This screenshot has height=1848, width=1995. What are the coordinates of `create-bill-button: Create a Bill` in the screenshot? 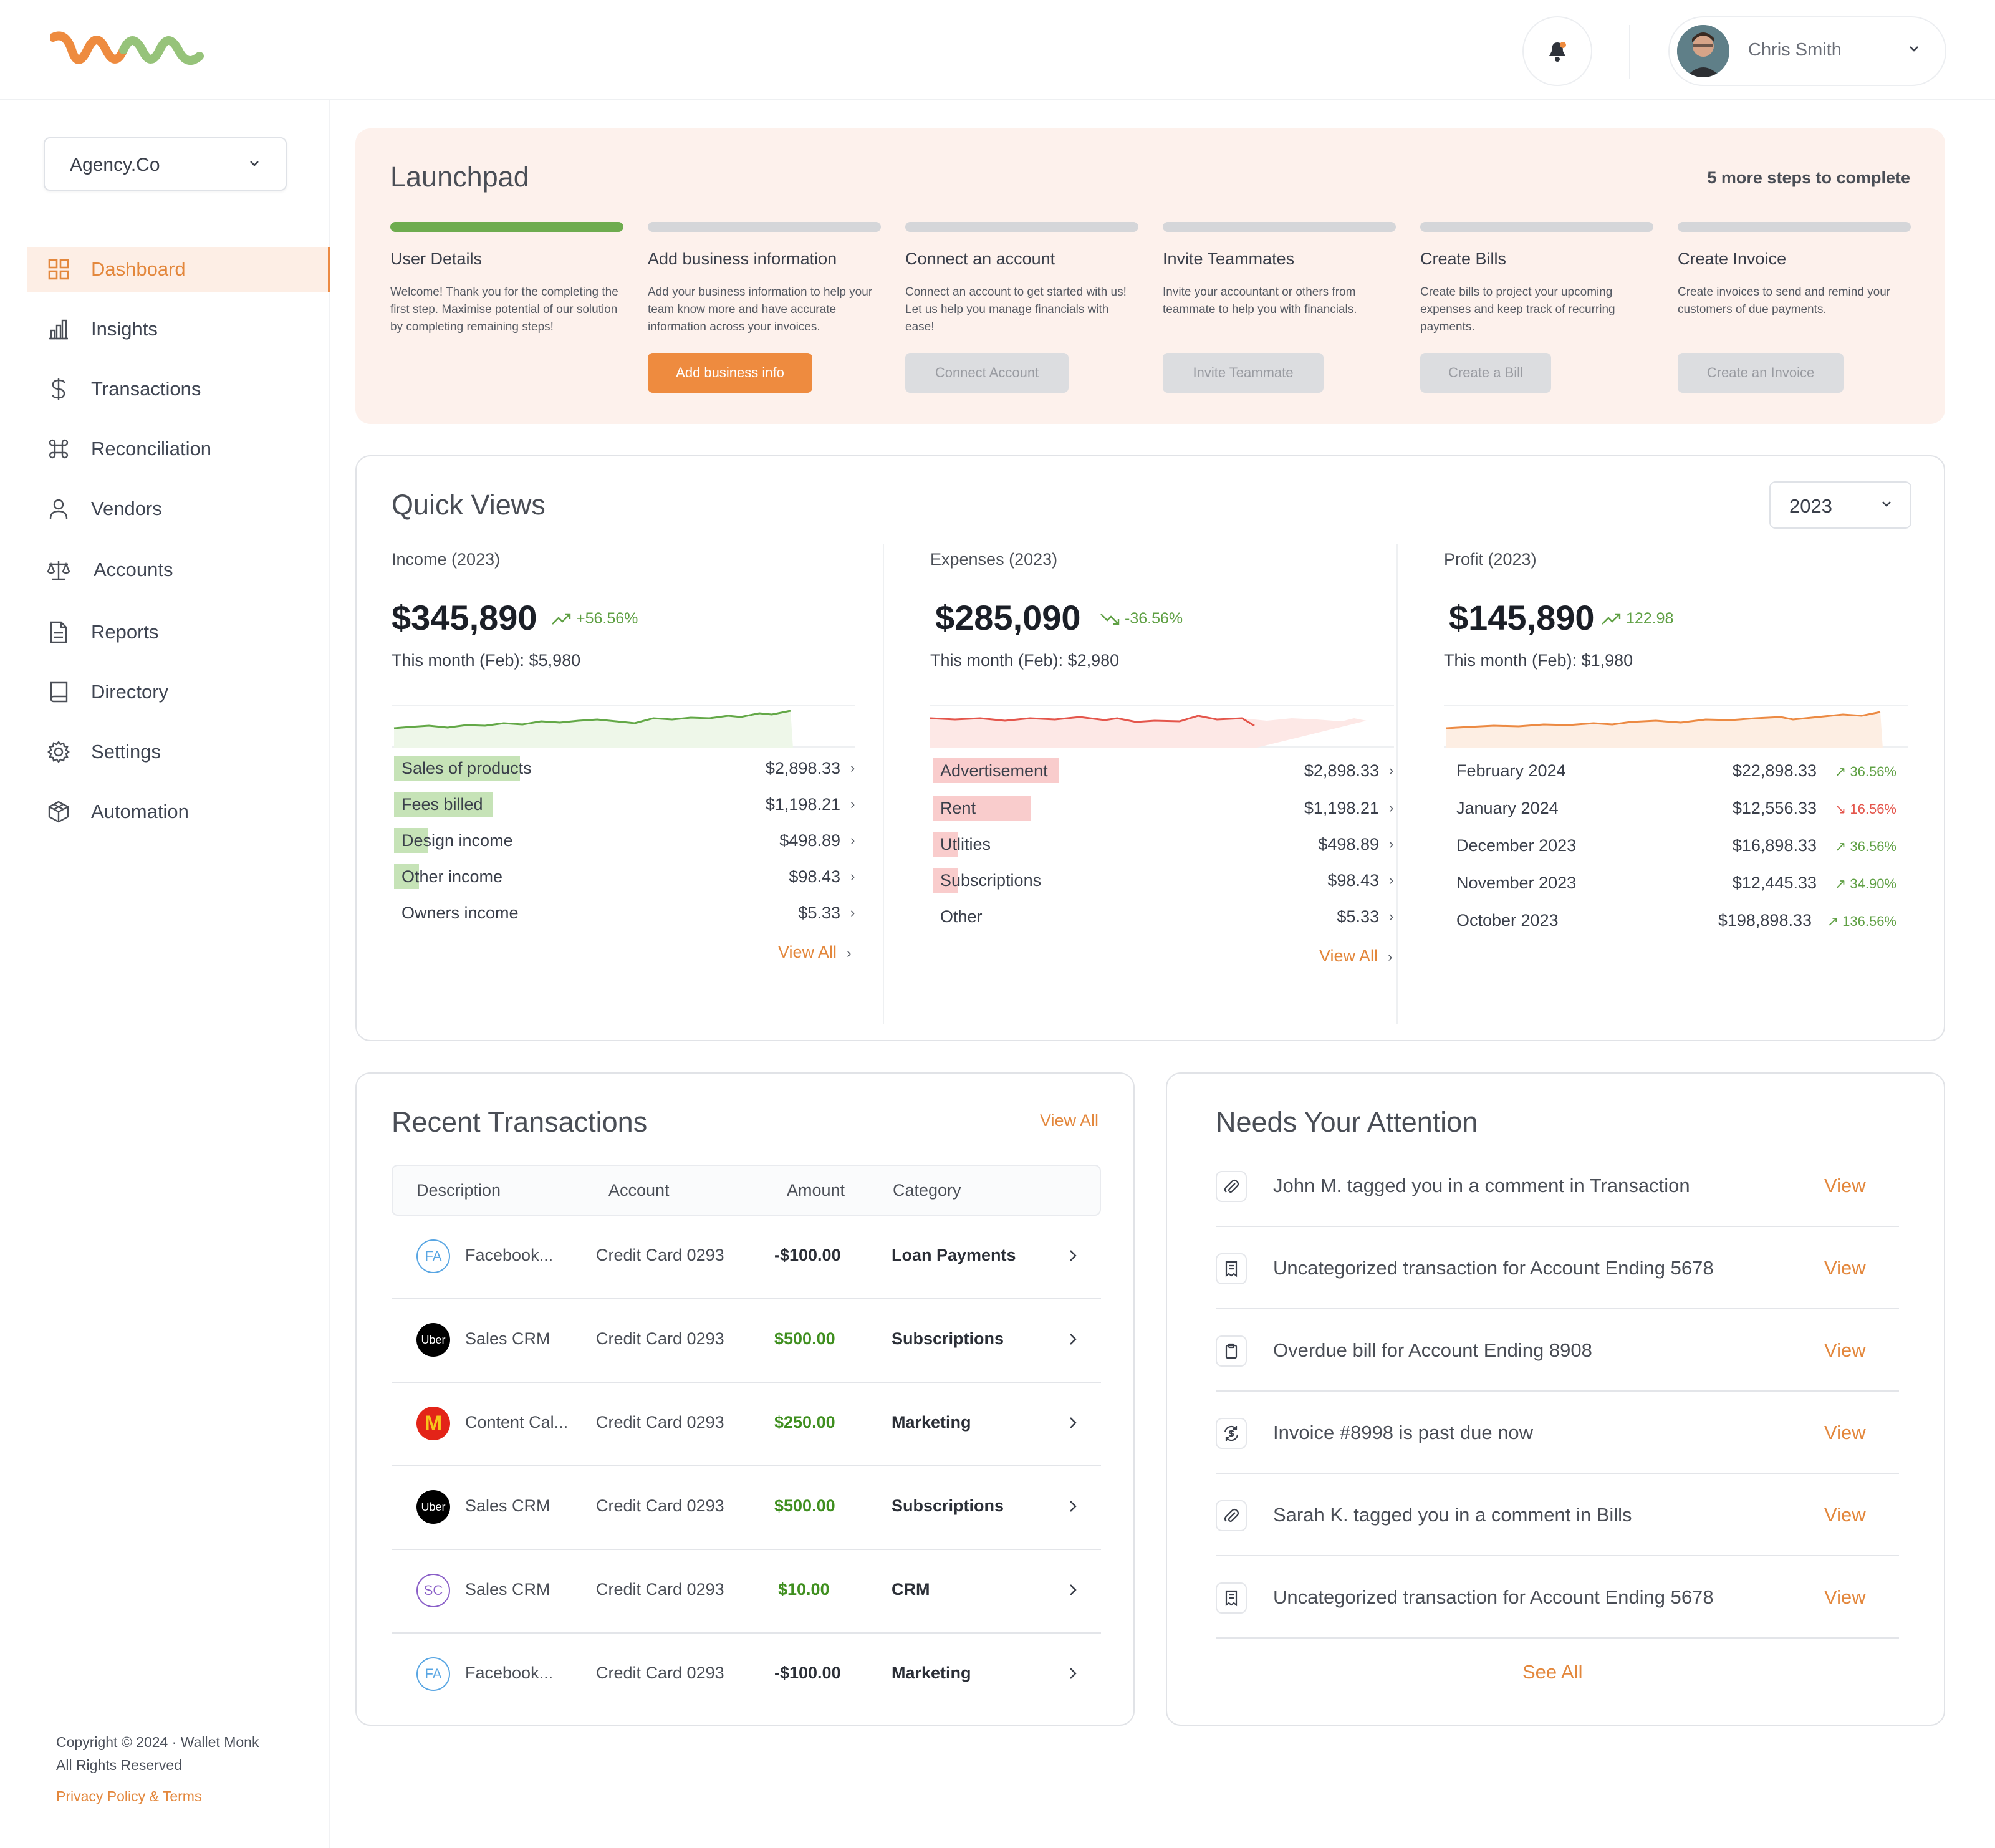 It's located at (1485, 373).